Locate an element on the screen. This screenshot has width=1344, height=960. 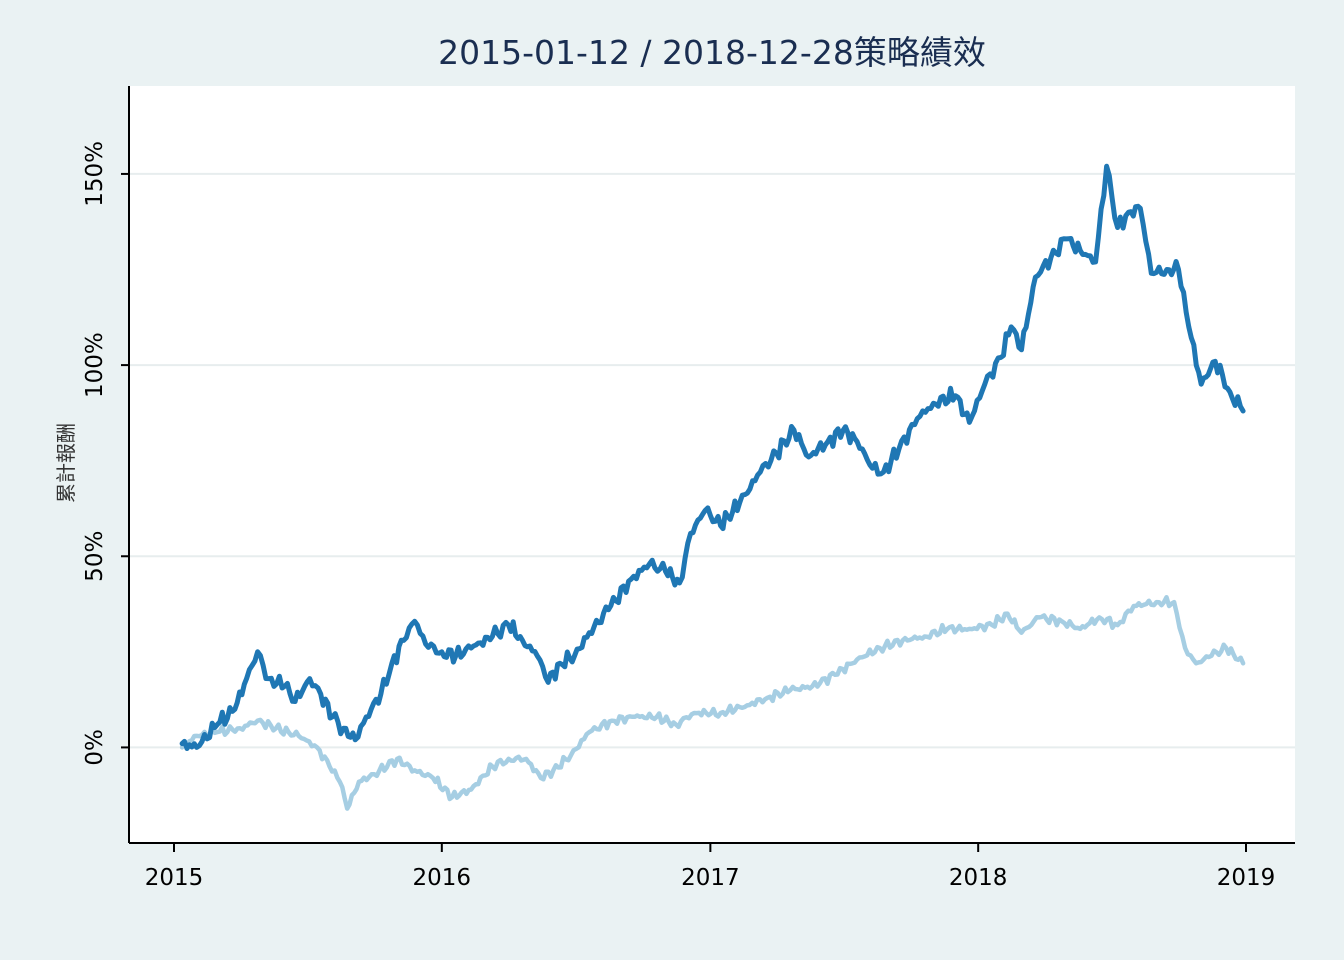
x-tick-label: 2017 is located at coordinates (710, 878).